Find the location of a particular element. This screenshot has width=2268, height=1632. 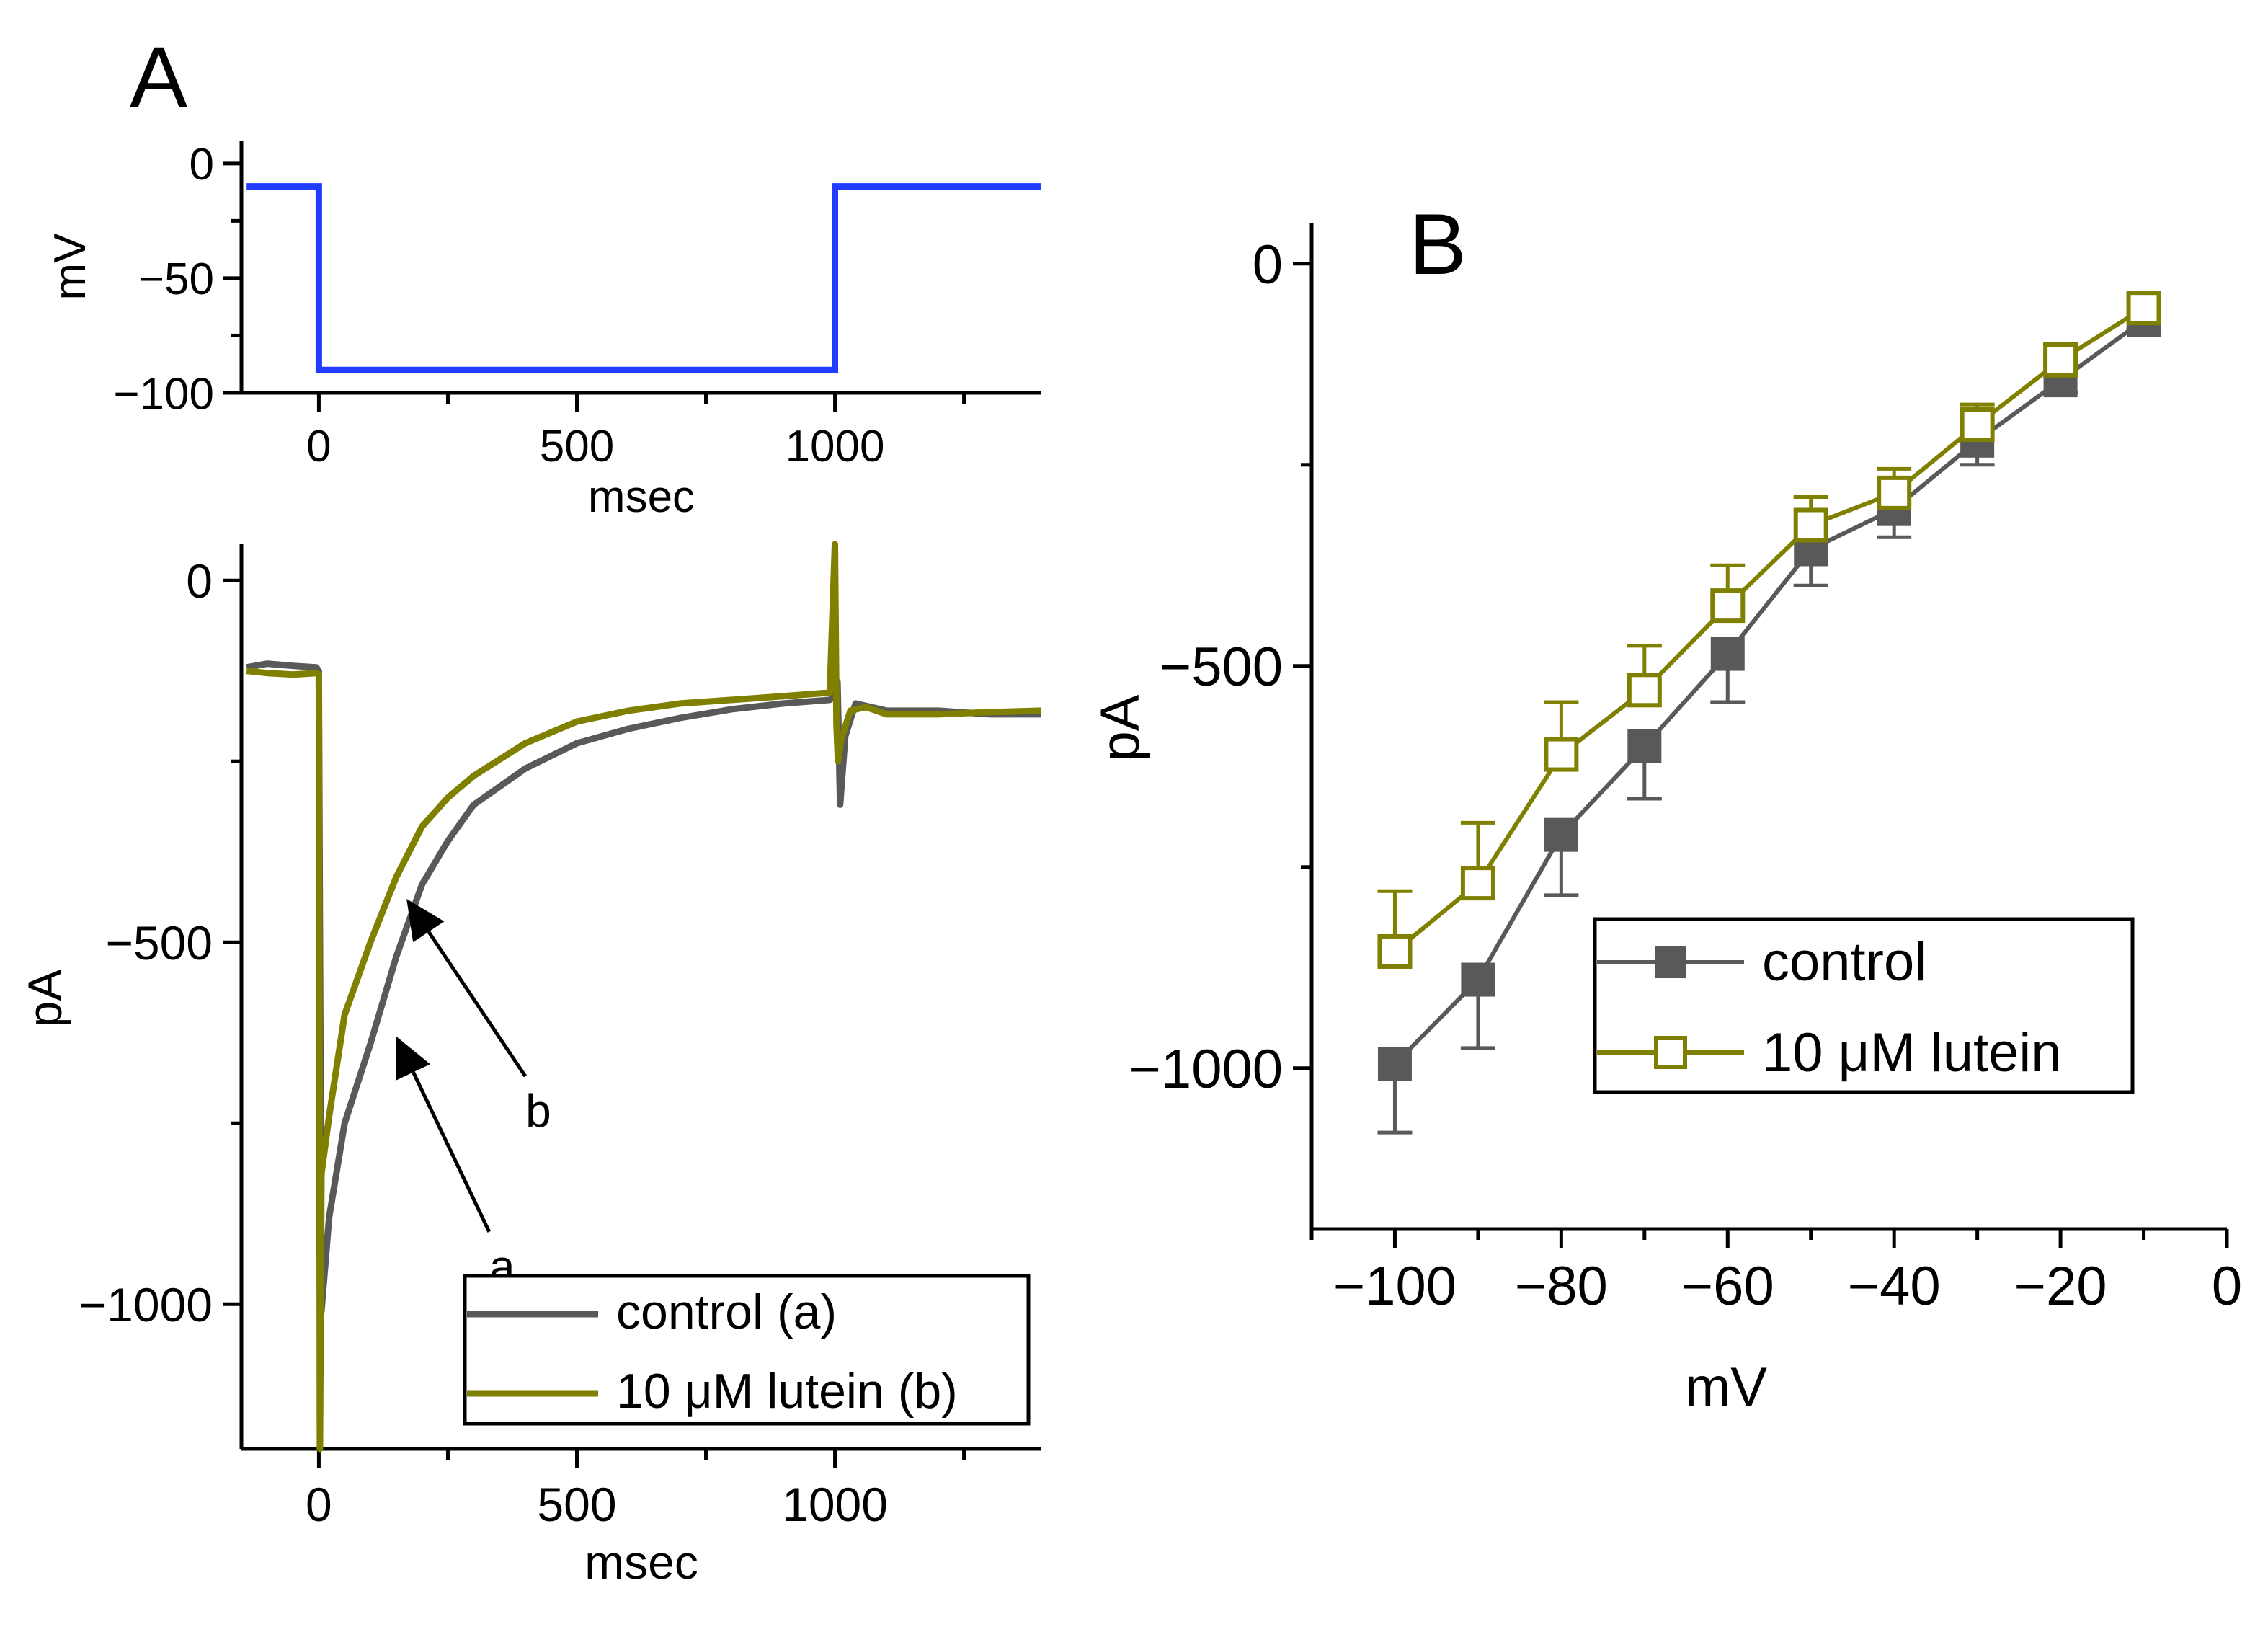

protocol-y-axis-label: mV is located at coordinates (70, 267).